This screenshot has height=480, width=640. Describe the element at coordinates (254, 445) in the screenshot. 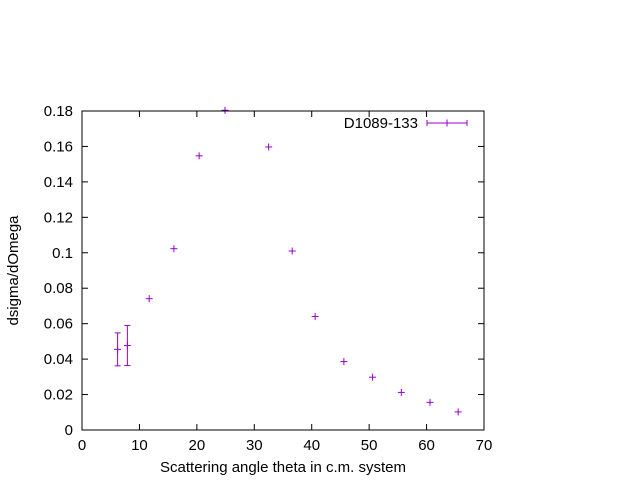

I see `x-tick-label: 30` at that location.